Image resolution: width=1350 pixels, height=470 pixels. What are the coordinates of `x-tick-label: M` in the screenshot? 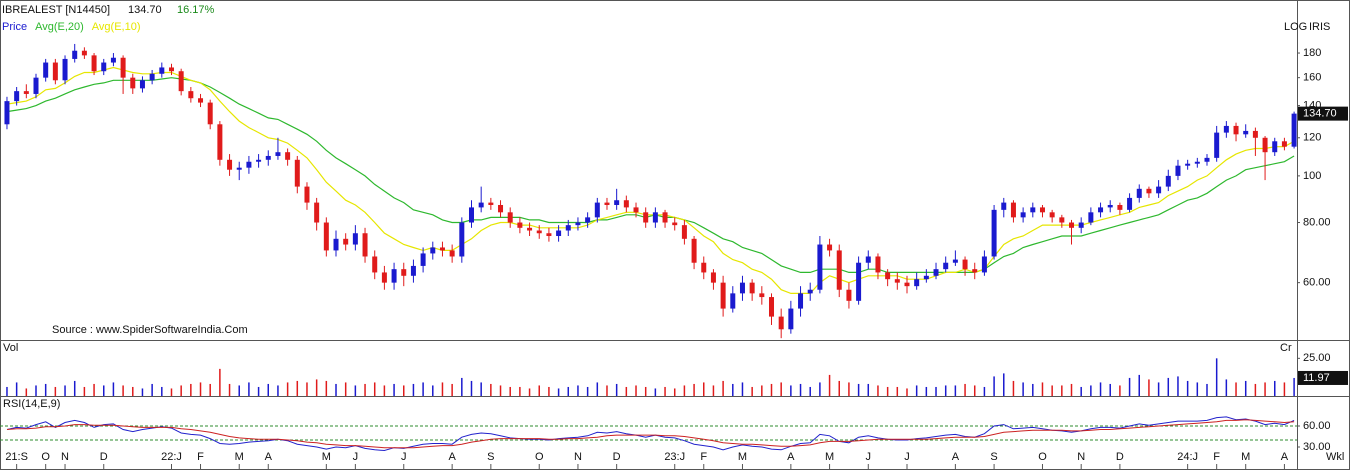 It's located at (829, 457).